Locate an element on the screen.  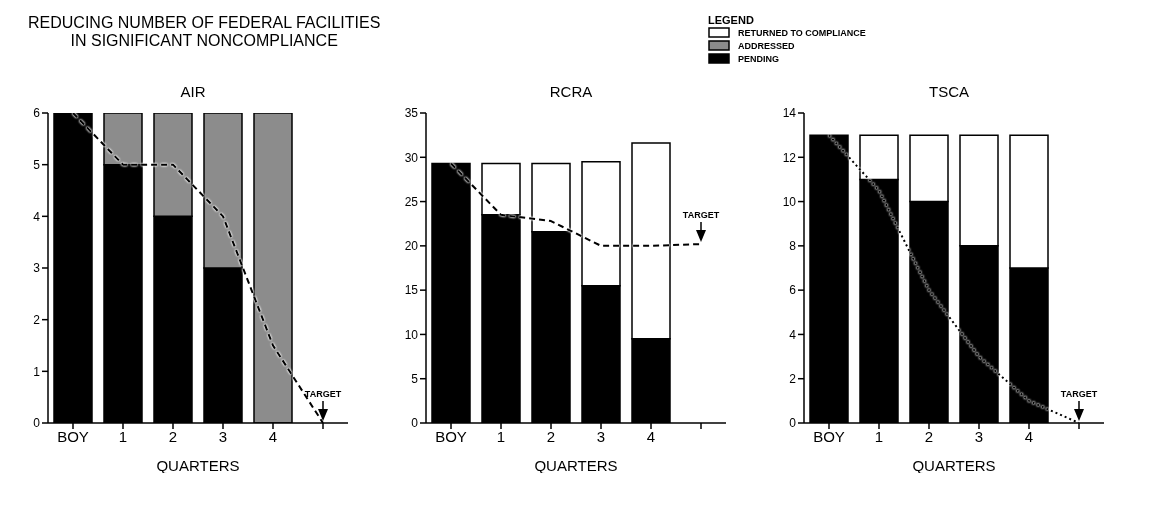
legend-label: PENDING is located at coordinates (759, 58).